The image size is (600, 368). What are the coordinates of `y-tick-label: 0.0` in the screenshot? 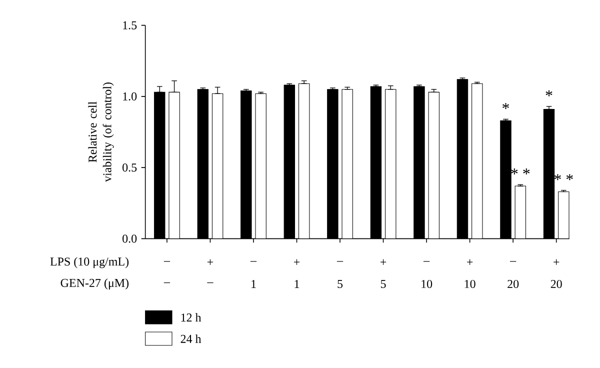 It's located at (129, 238).